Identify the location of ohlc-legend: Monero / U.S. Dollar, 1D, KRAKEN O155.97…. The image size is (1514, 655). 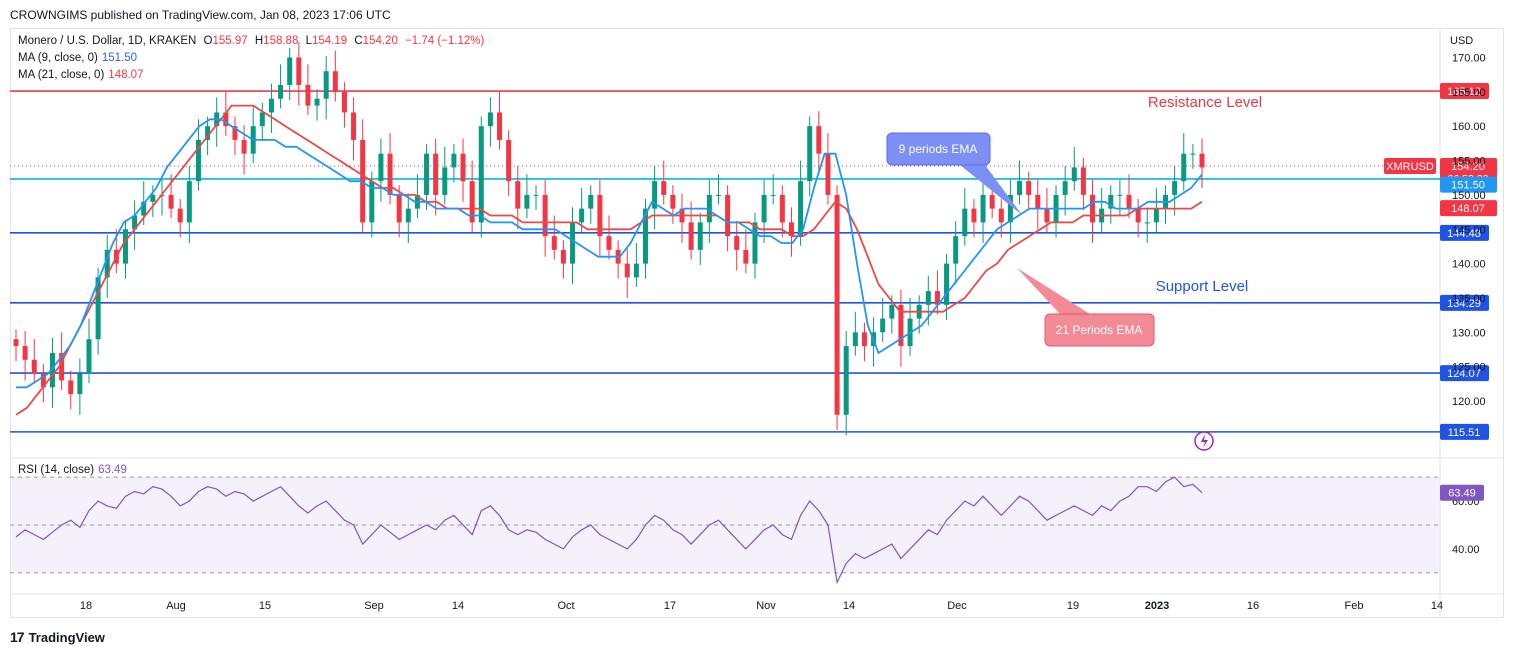
(251, 41).